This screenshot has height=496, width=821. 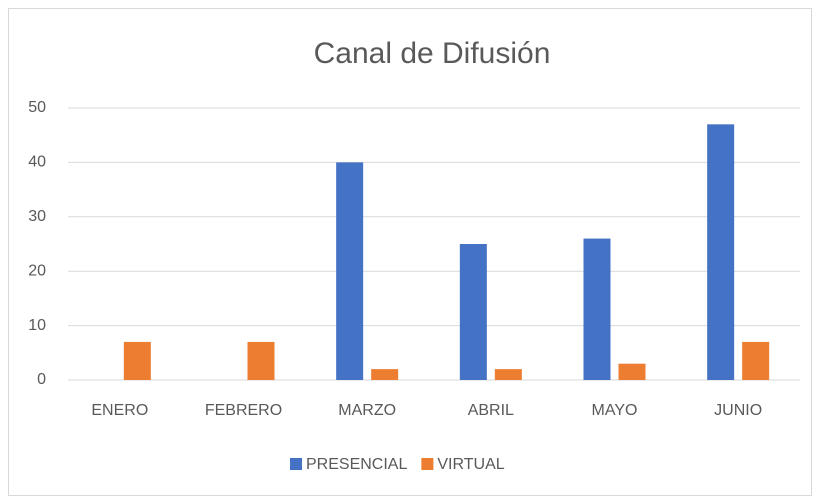 I want to click on x-tick-label: MAYO, so click(x=615, y=410).